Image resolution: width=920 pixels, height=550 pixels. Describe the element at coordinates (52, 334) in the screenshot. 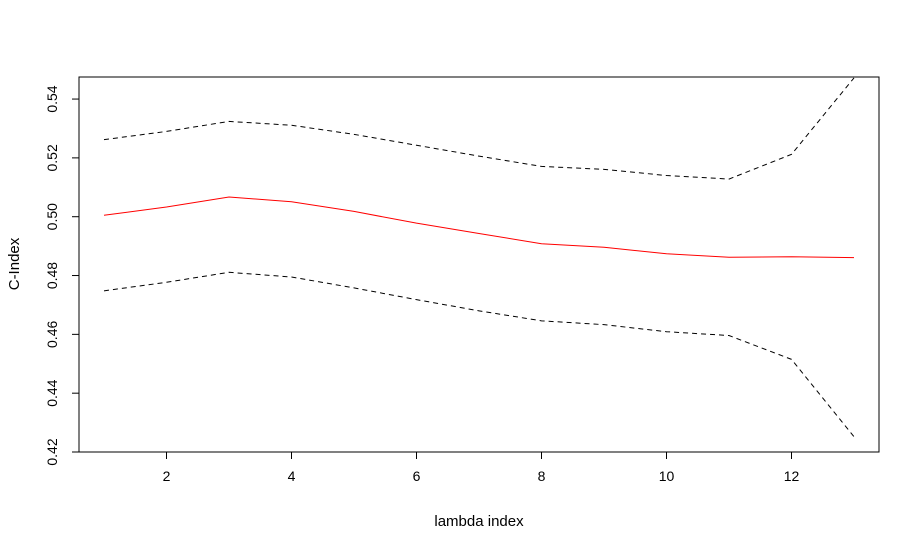

I see `y-tick-label: 0.46` at that location.